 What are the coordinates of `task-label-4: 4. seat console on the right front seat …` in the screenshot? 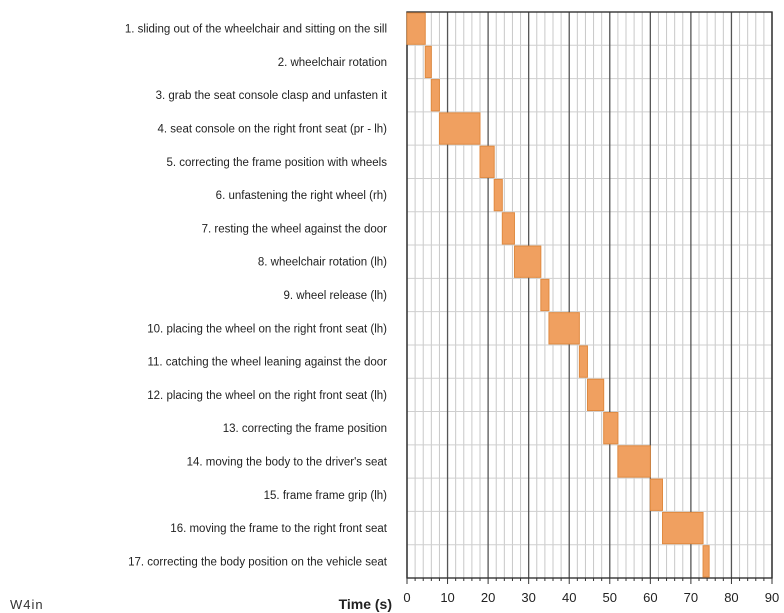 It's located at (273, 130).